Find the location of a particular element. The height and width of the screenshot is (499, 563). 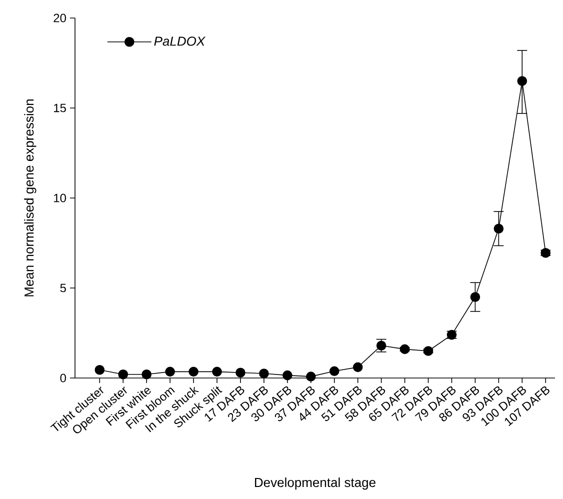

y-tick-label: 0 is located at coordinates (63, 378).